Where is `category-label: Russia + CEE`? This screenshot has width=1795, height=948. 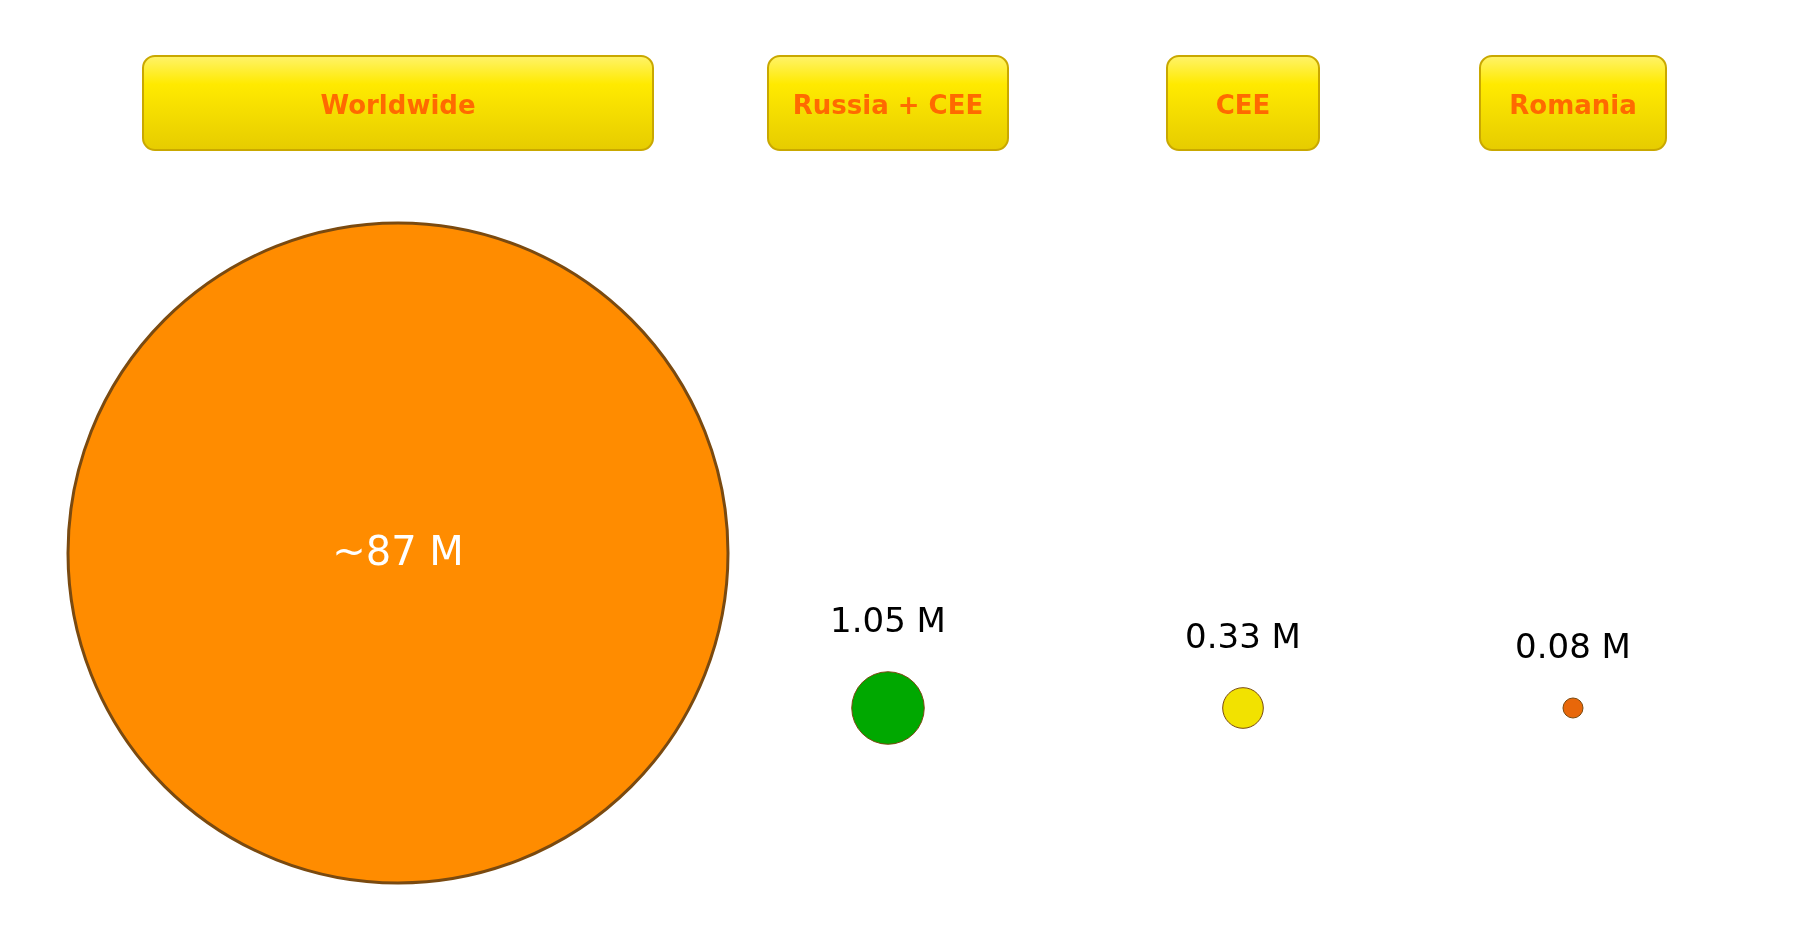
category-label: Russia + CEE is located at coordinates (888, 105).